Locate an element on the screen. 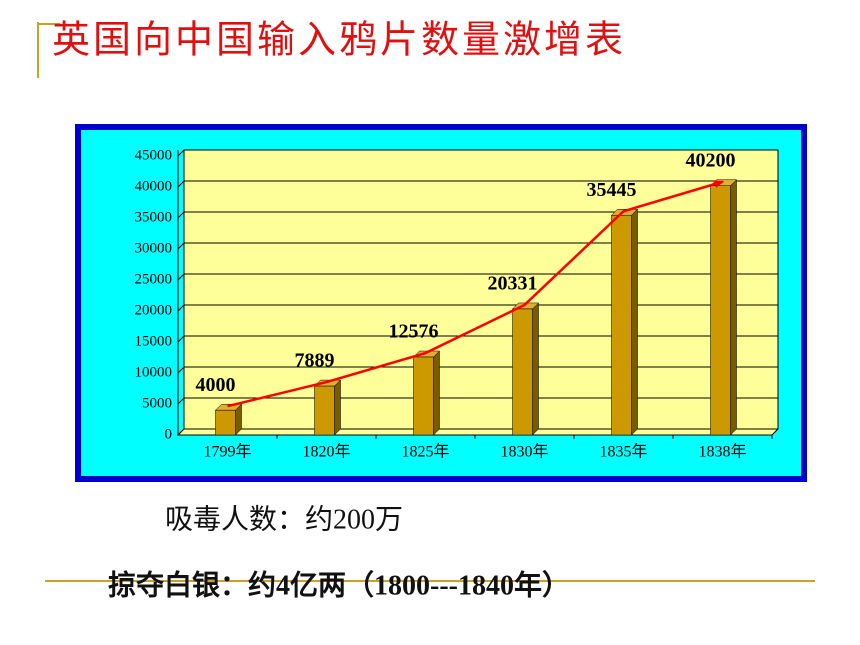 This screenshot has width=860, height=645. value-label: 4000 is located at coordinates (216, 385).